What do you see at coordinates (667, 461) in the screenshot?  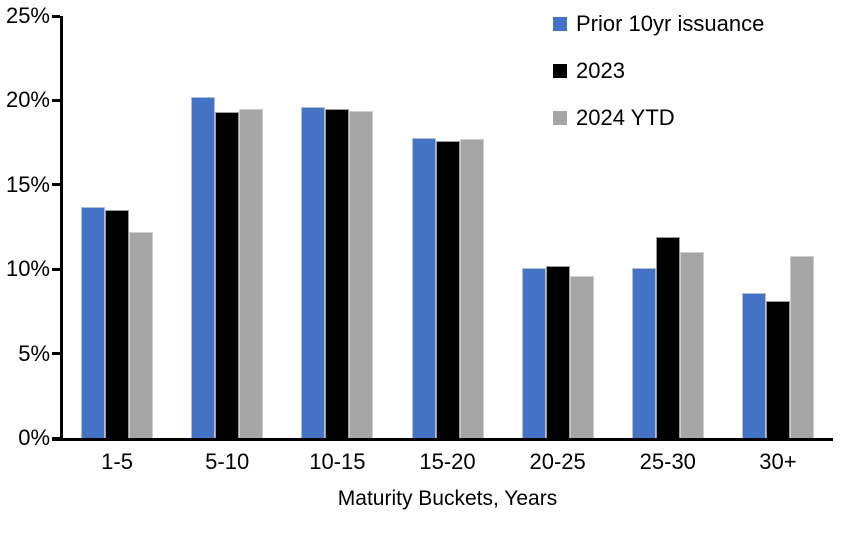 I see `x-category-label: 25-30` at bounding box center [667, 461].